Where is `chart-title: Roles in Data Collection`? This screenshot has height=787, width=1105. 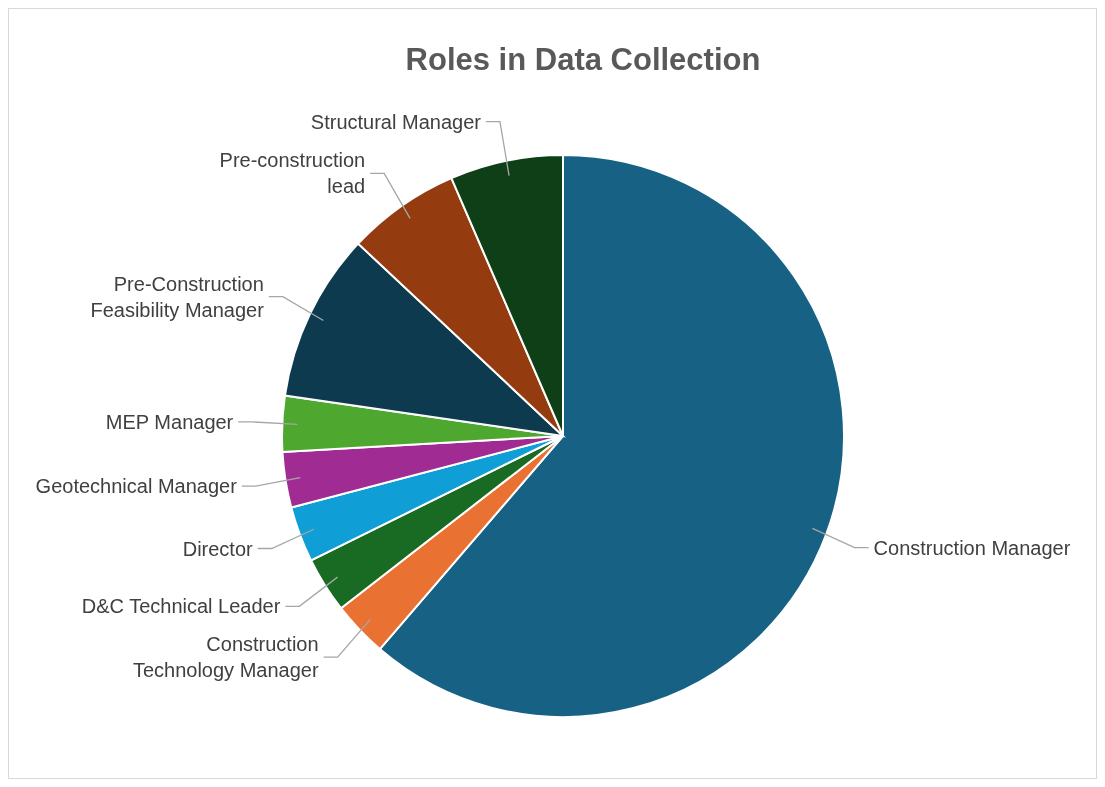 chart-title: Roles in Data Collection is located at coordinates (583, 59).